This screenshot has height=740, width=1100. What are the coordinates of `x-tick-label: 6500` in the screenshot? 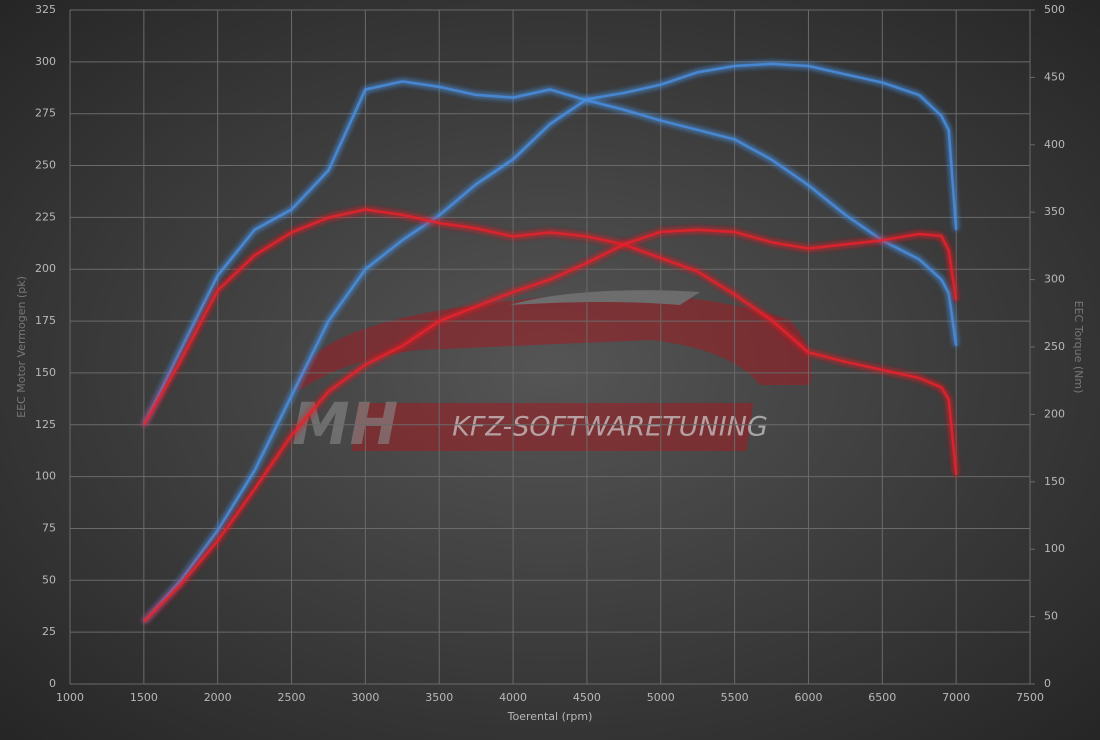 It's located at (882, 697).